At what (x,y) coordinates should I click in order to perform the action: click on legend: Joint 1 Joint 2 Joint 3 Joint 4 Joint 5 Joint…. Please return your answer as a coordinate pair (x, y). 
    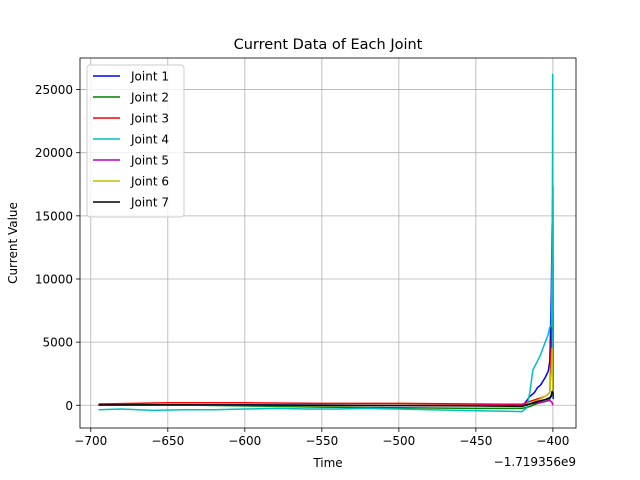
    Looking at the image, I should click on (135, 141).